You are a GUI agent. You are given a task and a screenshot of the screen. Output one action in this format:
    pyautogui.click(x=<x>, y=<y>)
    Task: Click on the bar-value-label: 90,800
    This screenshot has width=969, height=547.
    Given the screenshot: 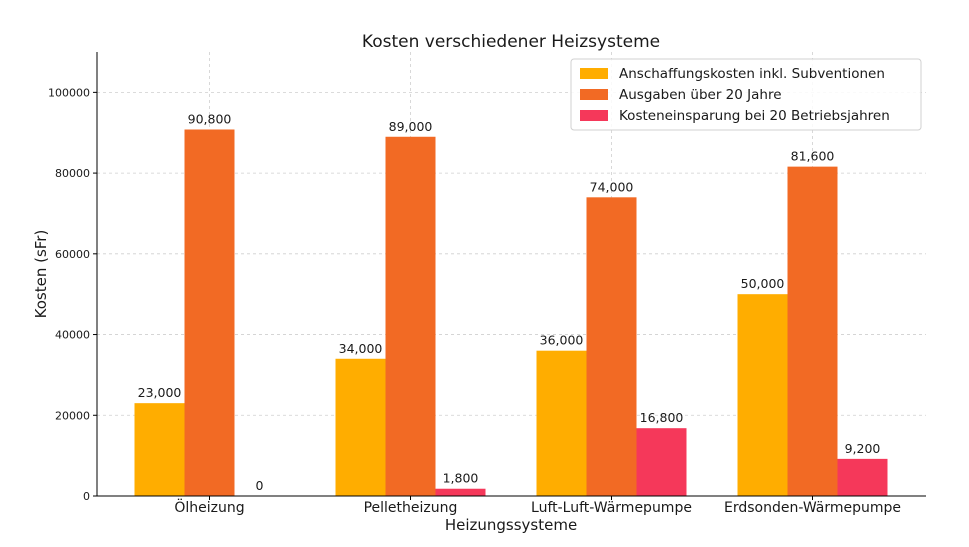 What is the action you would take?
    pyautogui.click(x=210, y=118)
    